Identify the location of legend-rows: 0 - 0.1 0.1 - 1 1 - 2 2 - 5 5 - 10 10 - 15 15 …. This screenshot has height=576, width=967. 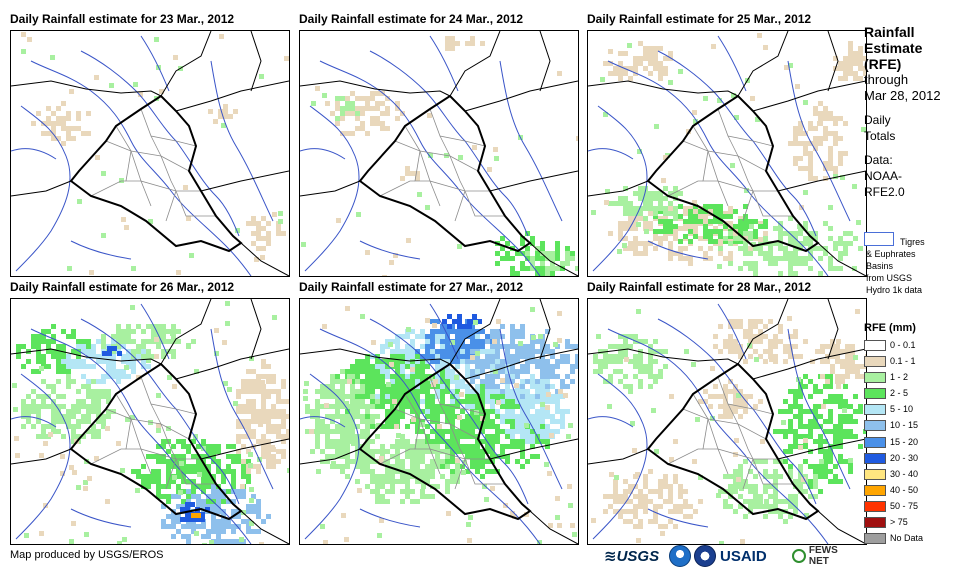
(914, 442).